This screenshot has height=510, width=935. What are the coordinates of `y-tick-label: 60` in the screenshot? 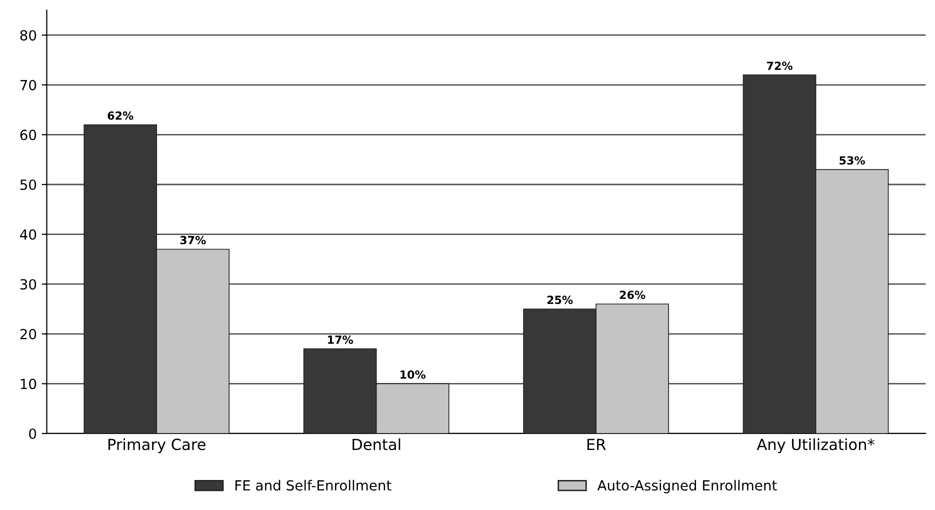 It's located at (28, 135).